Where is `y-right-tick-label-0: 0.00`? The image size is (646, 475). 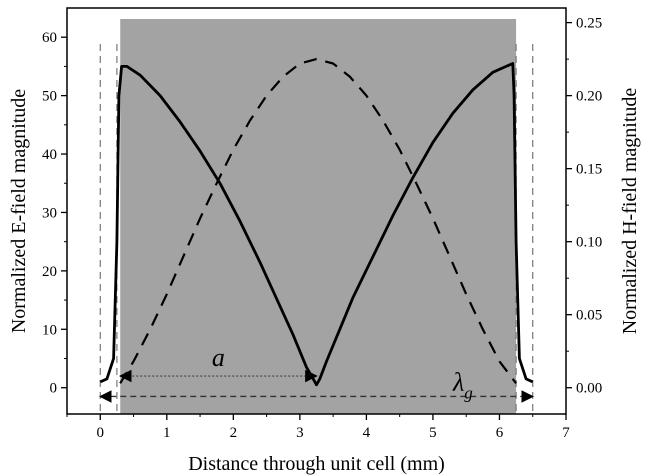
y-right-tick-label-0: 0.00 is located at coordinates (589, 389).